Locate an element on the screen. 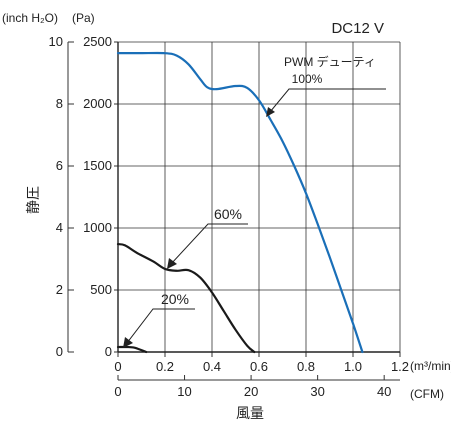 The height and width of the screenshot is (423, 451). x-axis-title: 風量 is located at coordinates (250, 413).